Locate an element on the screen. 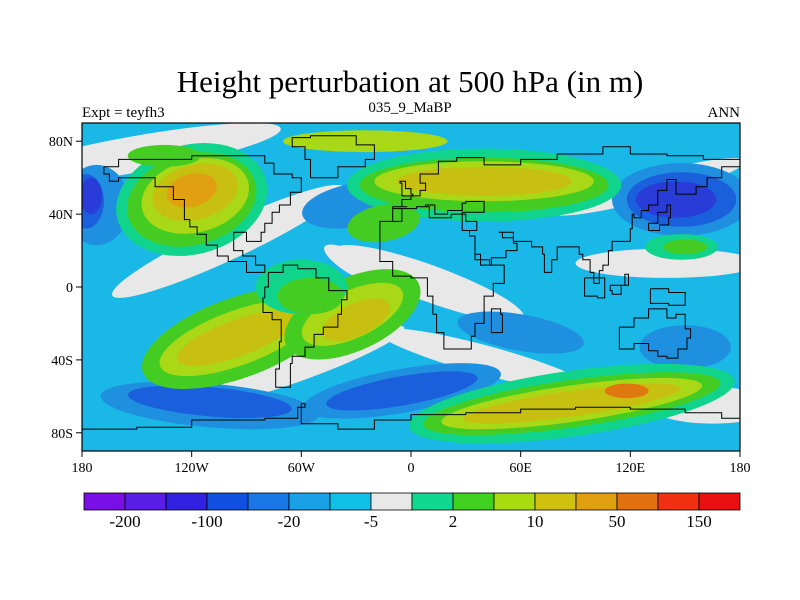 This screenshot has width=800, height=600. x-tick-label: 120E is located at coordinates (631, 468).